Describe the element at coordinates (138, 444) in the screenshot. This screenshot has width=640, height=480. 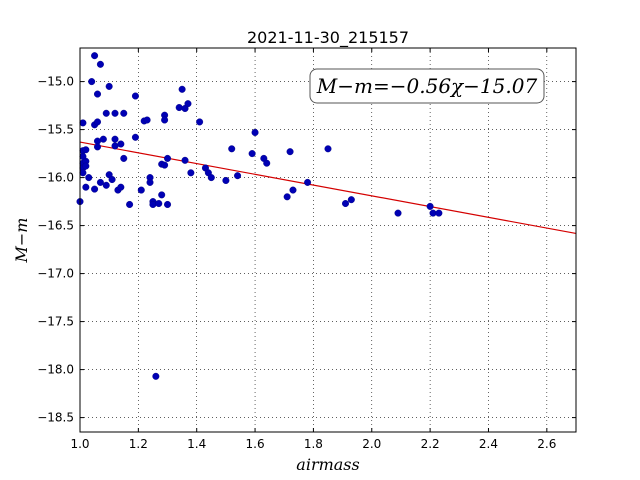
I see `x-tick-label: 1.2` at that location.